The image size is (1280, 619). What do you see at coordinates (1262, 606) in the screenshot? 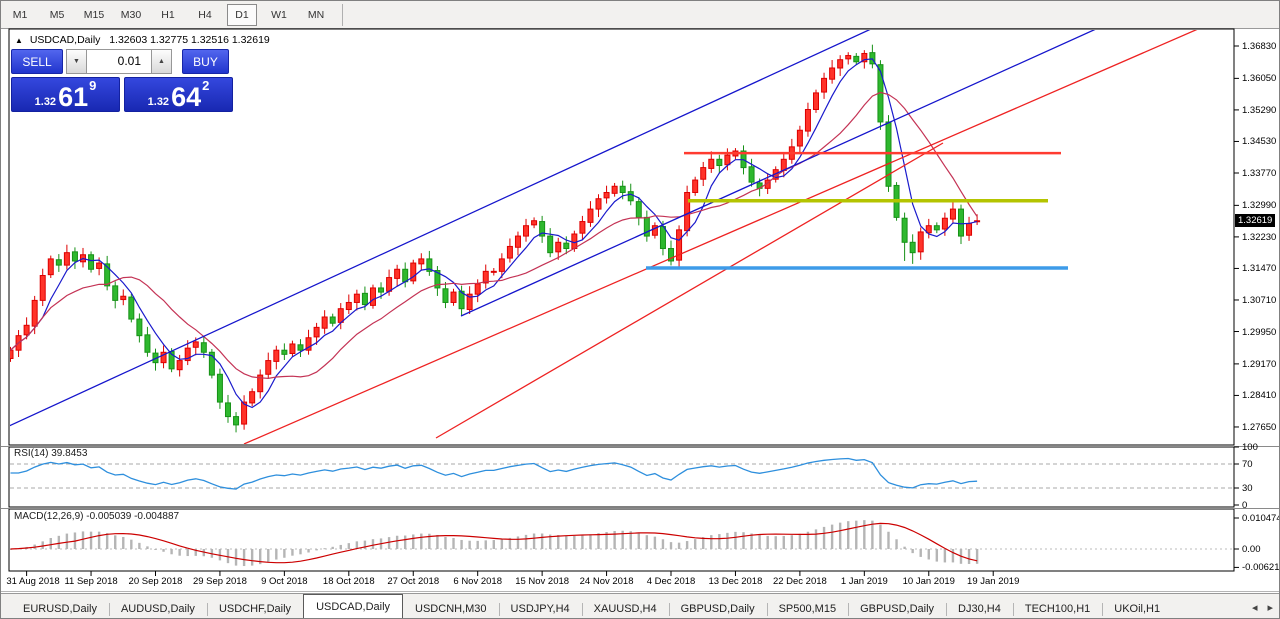
I see `tab-scroll-arrows: ◂ ▸` at bounding box center [1262, 606].